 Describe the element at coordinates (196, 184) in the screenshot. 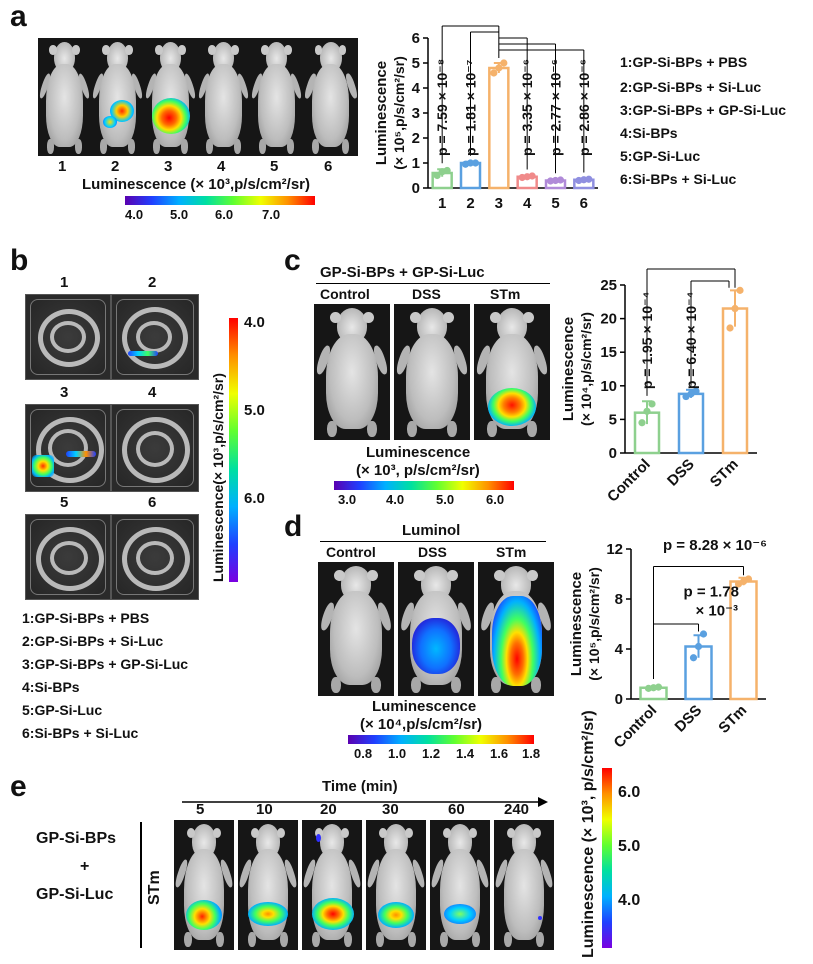

I see `colorbar-title-a: Luminescence (× 10³,p/s/cm²/sr)` at that location.